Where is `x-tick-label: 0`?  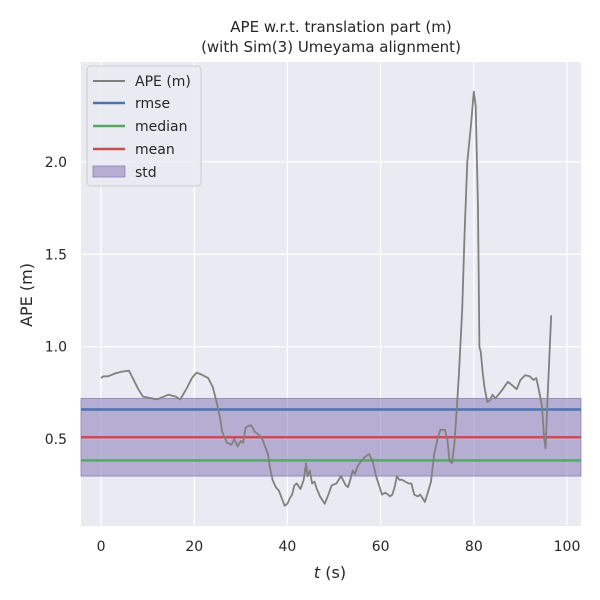
x-tick-label: 0 is located at coordinates (101, 547).